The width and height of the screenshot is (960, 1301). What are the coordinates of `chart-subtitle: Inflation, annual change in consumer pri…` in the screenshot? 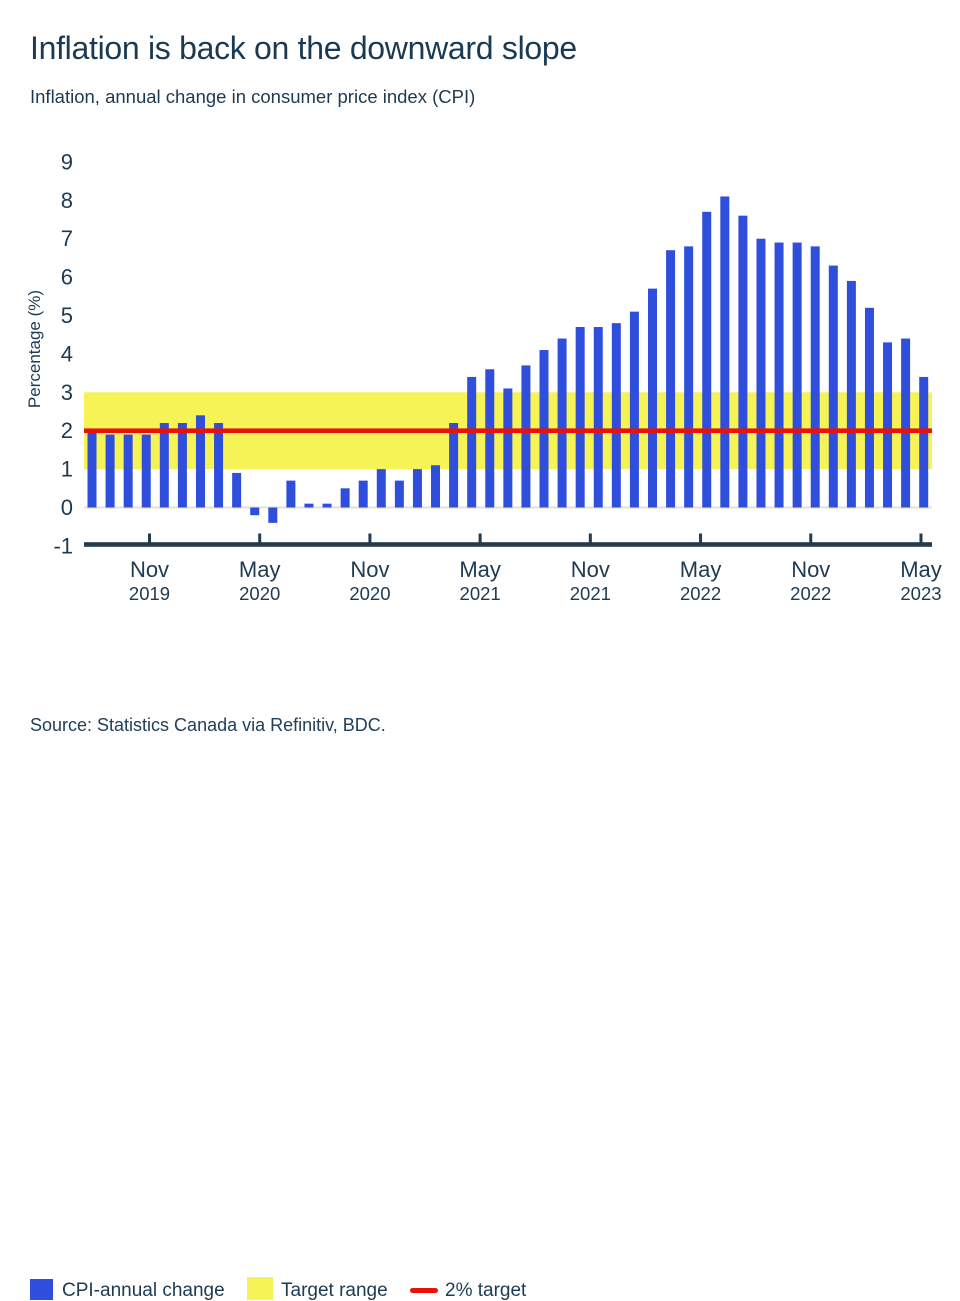 It's located at (253, 96).